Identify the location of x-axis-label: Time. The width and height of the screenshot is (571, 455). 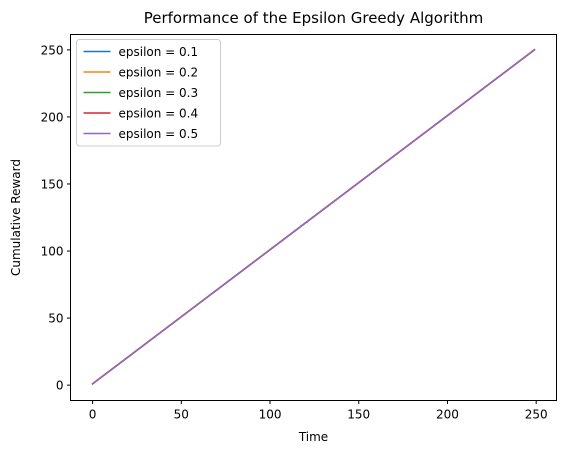
(313, 437).